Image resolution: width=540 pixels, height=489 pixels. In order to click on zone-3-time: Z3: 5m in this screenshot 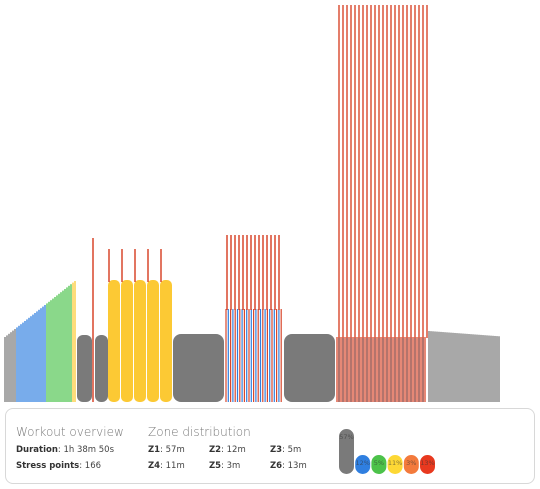, I will do `click(286, 450)`.